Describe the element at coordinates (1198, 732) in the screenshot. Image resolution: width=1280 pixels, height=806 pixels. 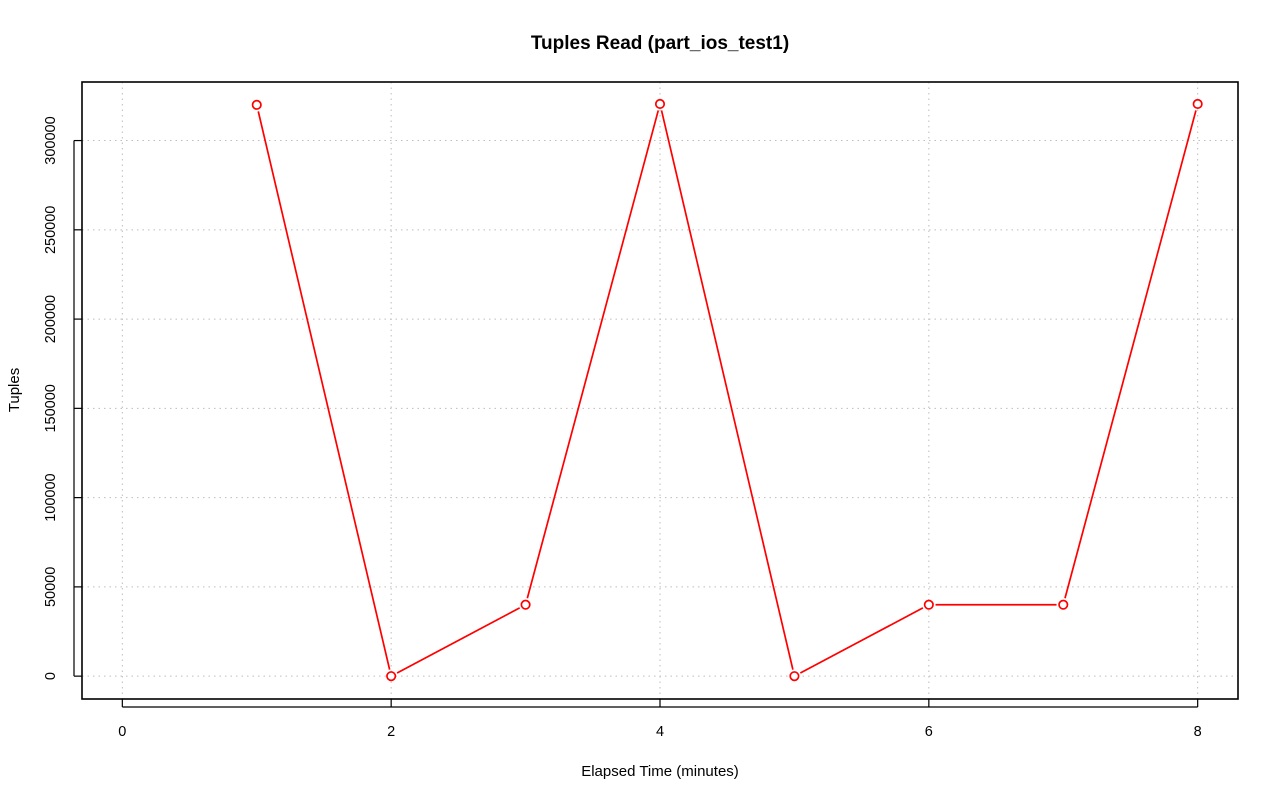
I see `x-tick-label: 8` at that location.